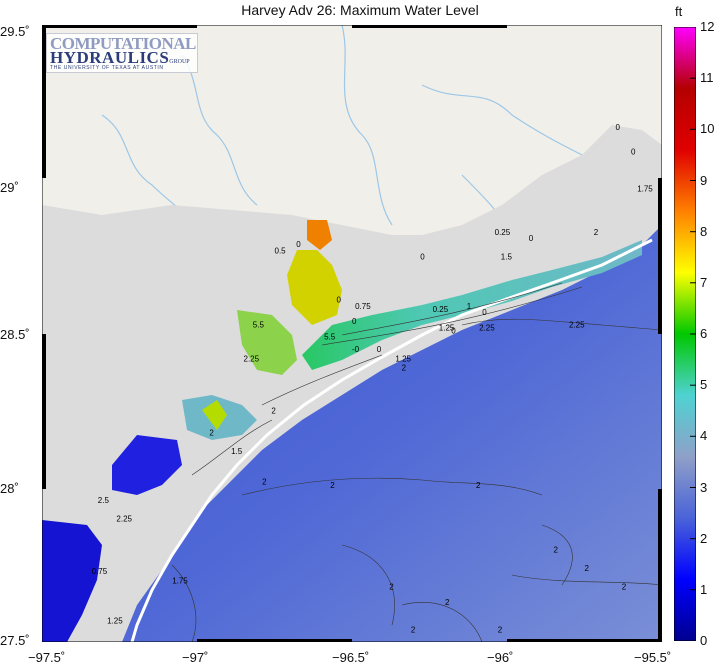 The image size is (720, 665). What do you see at coordinates (500, 657) in the screenshot?
I see `lon-tick-label: −96˚` at bounding box center [500, 657].